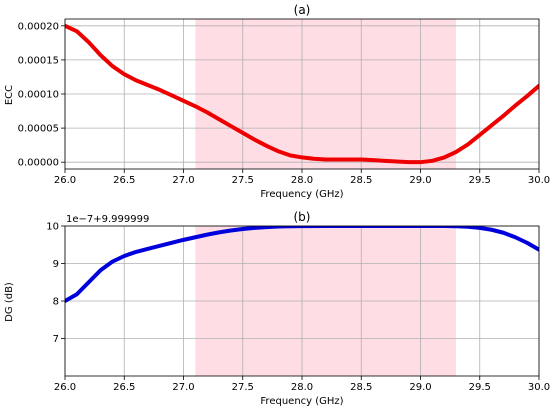  I want to click on ecc-x-tick-label: 26.0, so click(65, 180).